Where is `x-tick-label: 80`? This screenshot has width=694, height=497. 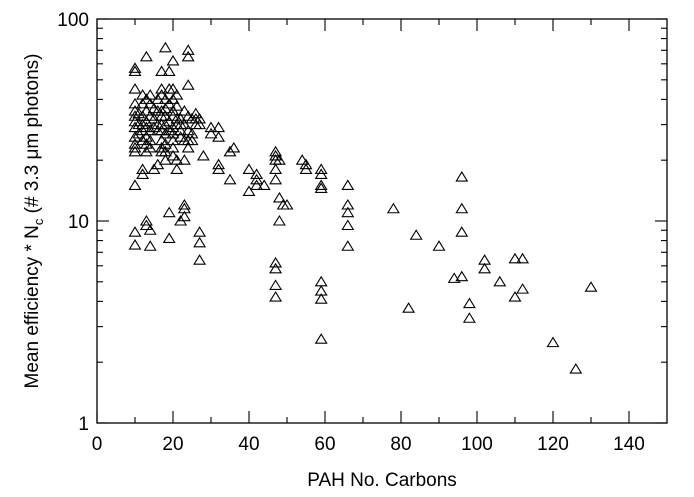
x-tick-label: 80 is located at coordinates (400, 444).